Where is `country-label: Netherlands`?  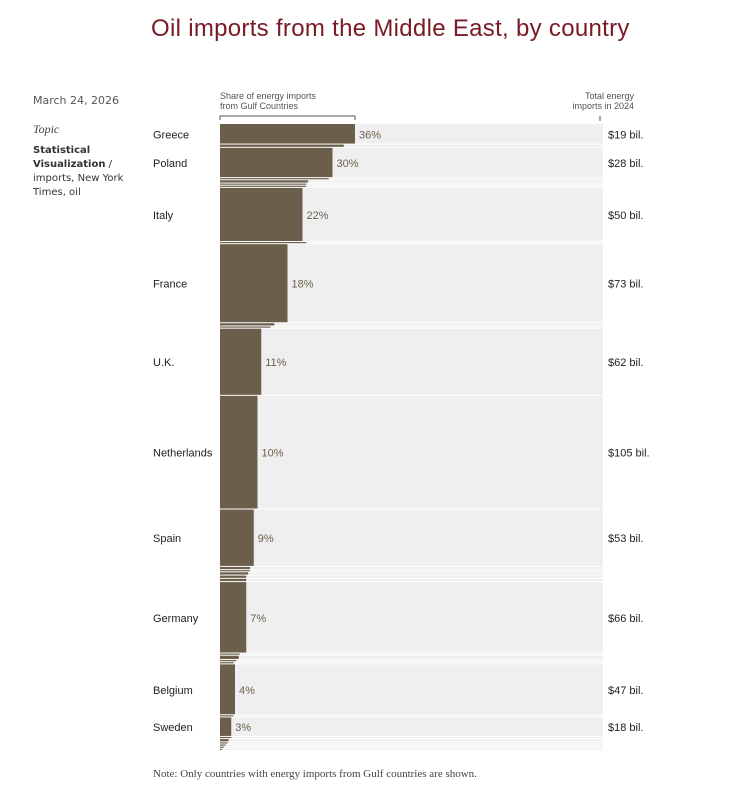 country-label: Netherlands is located at coordinates (183, 454).